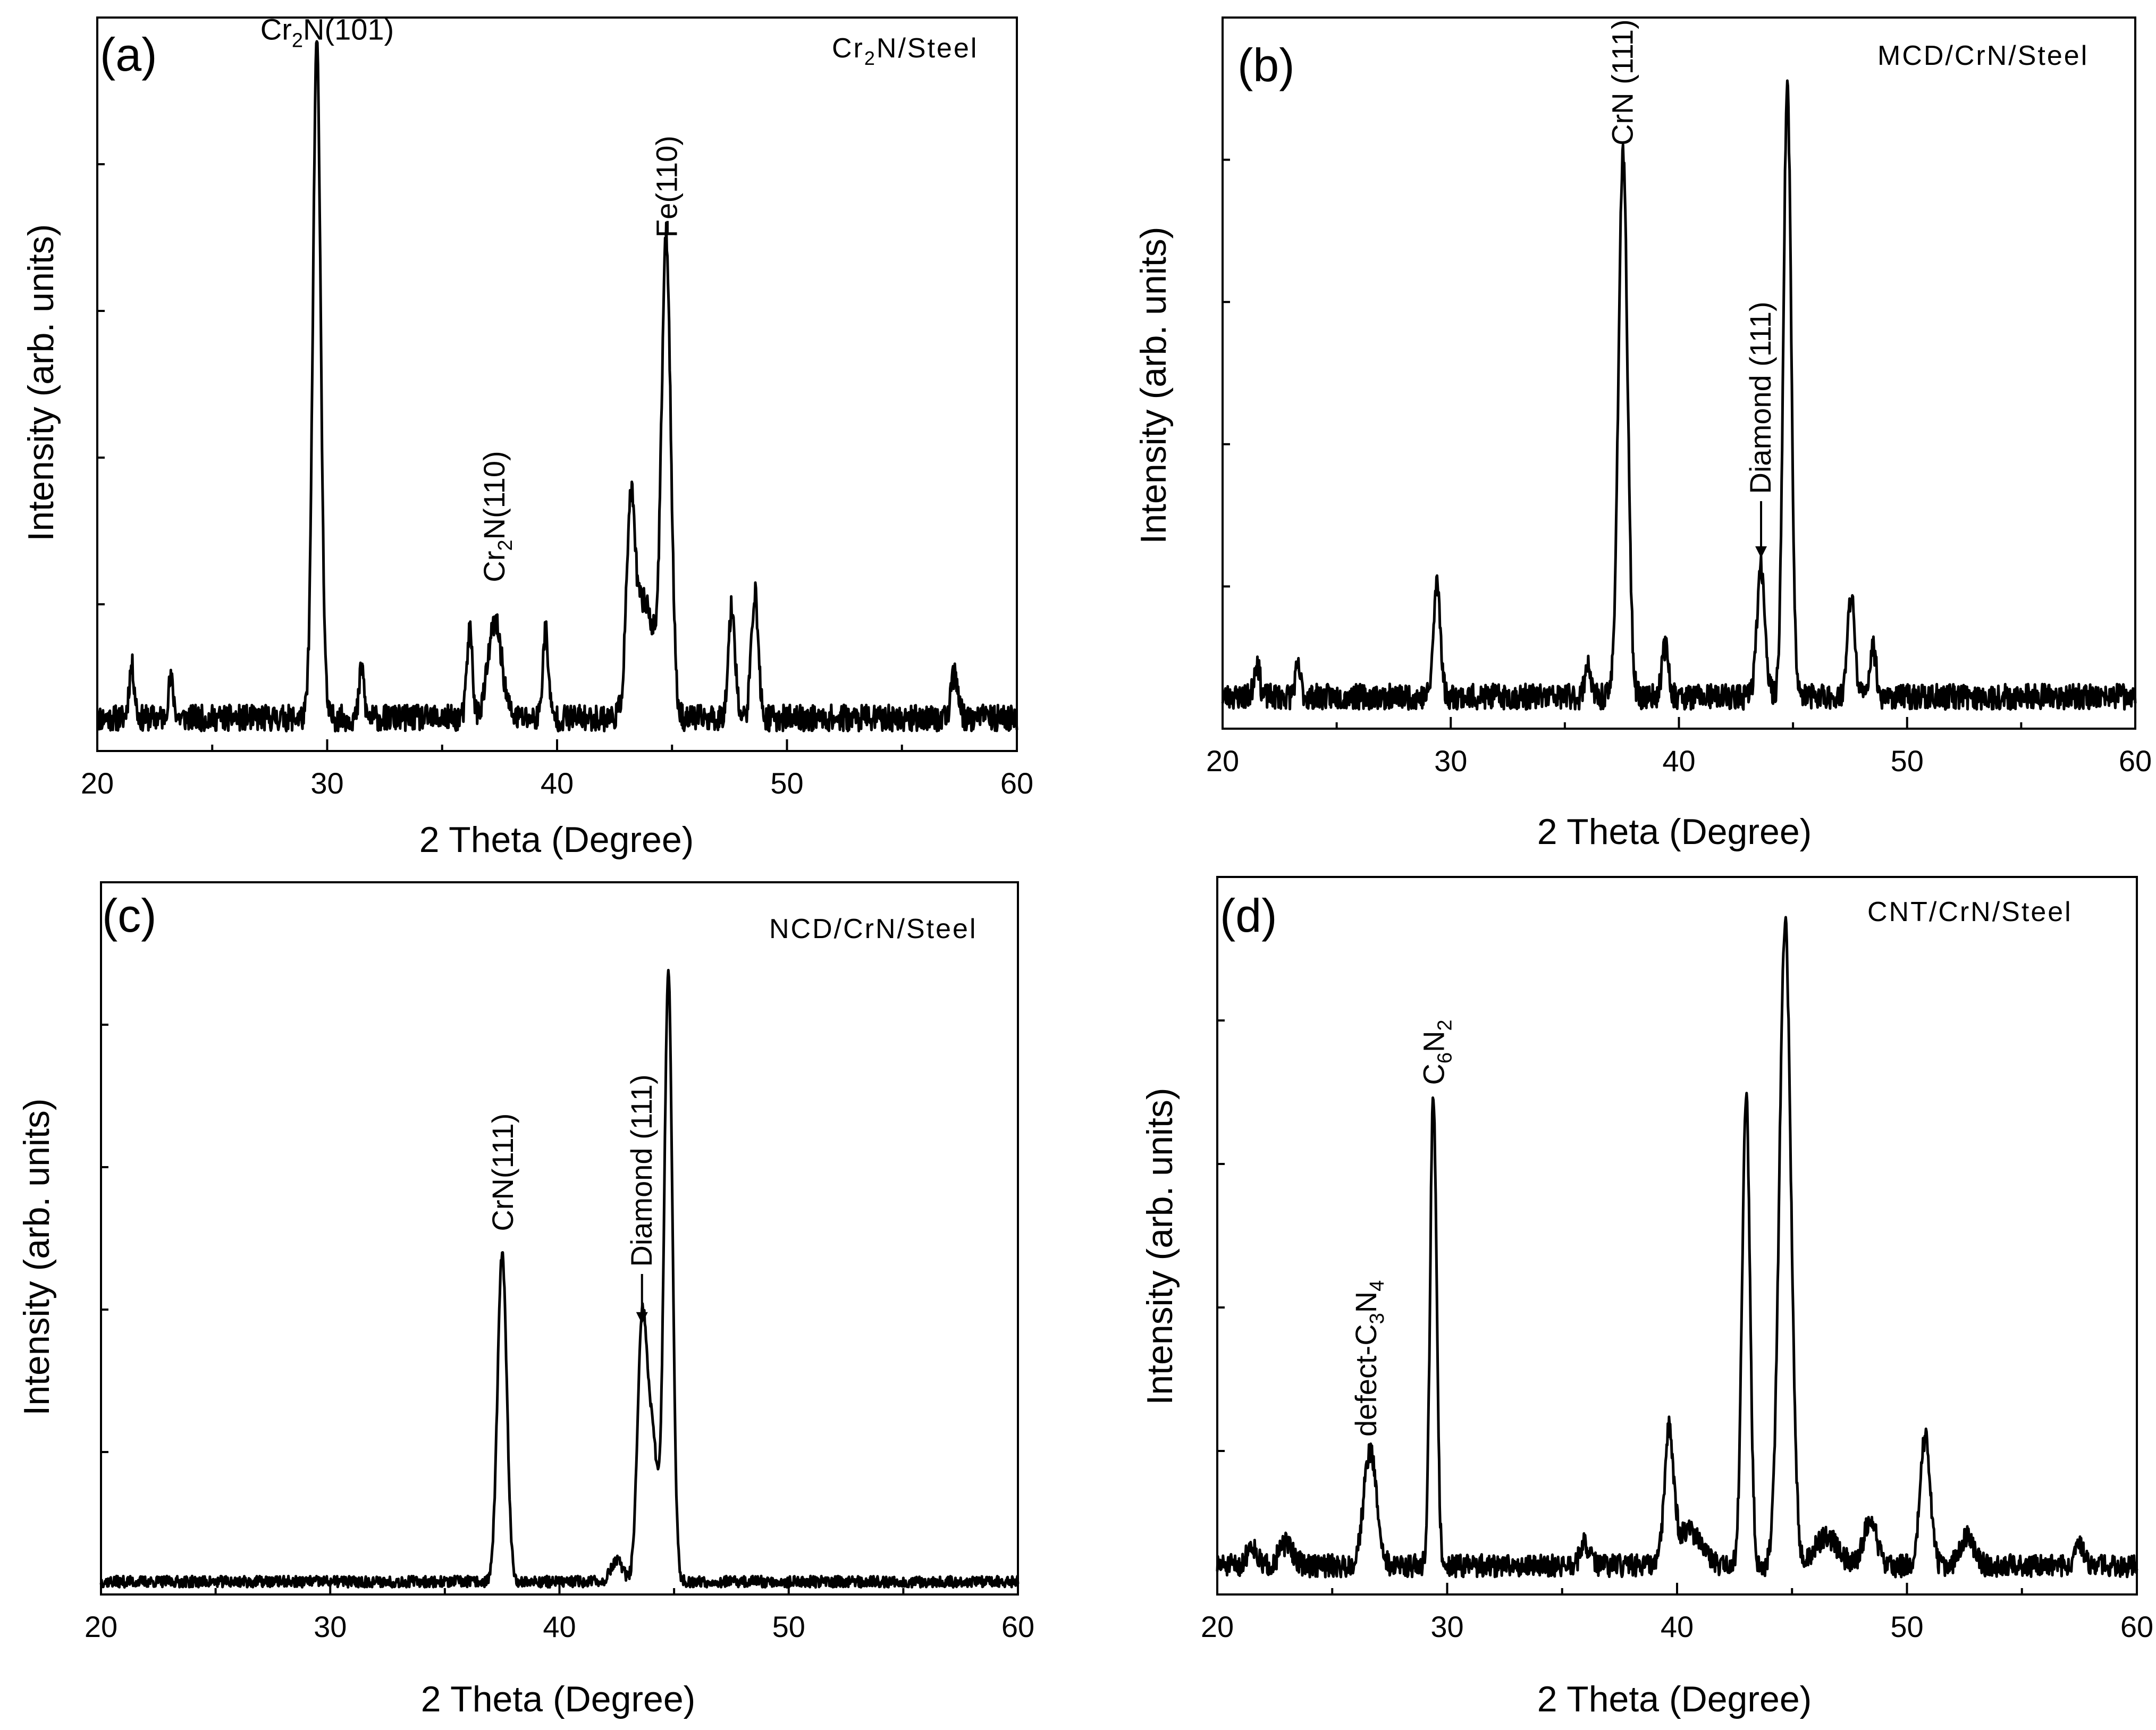 This screenshot has height=1730, width=2156. I want to click on panel-a-peak-label: Cr2N(101), so click(327, 32).